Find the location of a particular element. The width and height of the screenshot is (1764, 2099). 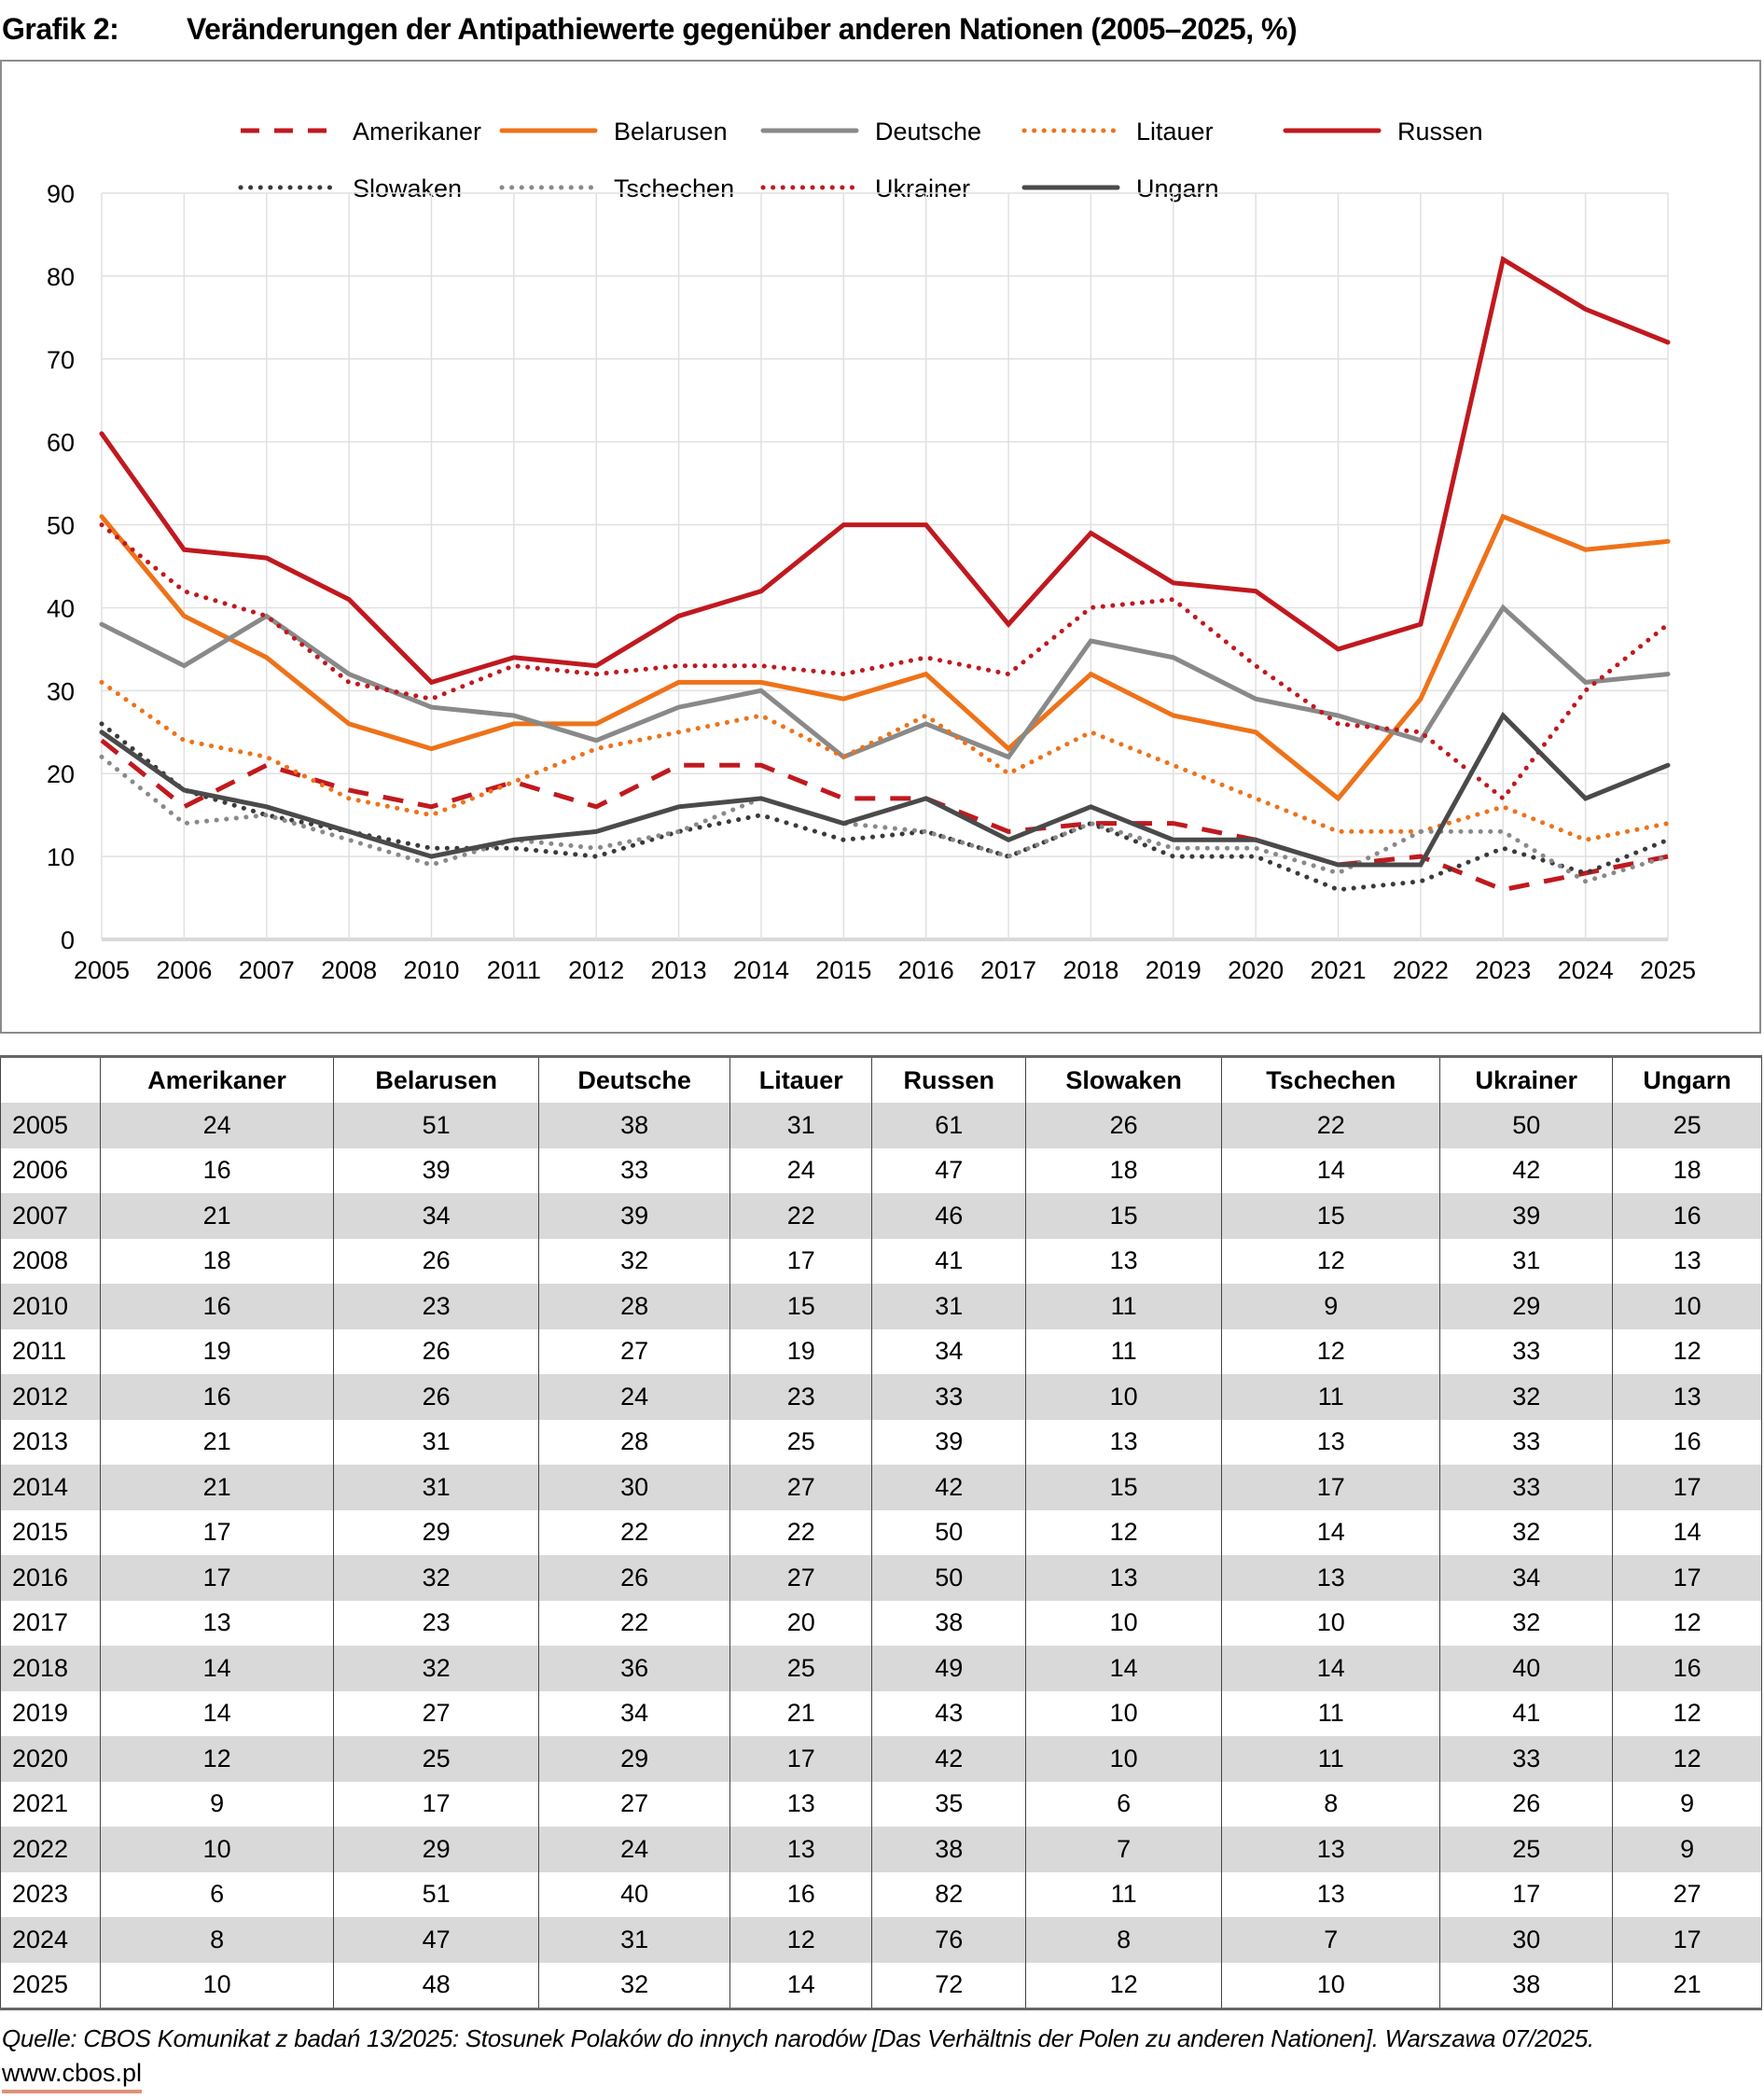

row-year: 2005 is located at coordinates (50, 1125).